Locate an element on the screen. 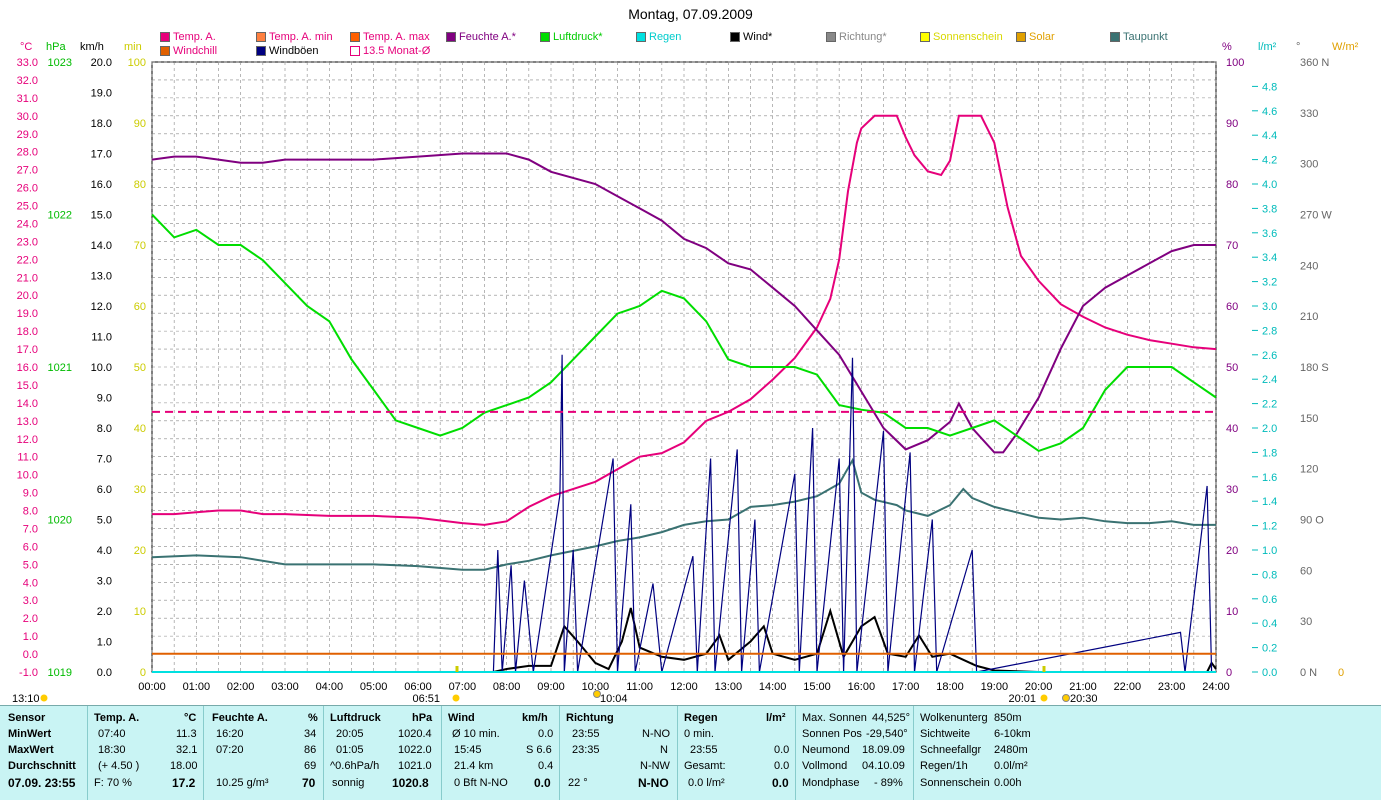  sunrise-icon is located at coordinates (456, 698).